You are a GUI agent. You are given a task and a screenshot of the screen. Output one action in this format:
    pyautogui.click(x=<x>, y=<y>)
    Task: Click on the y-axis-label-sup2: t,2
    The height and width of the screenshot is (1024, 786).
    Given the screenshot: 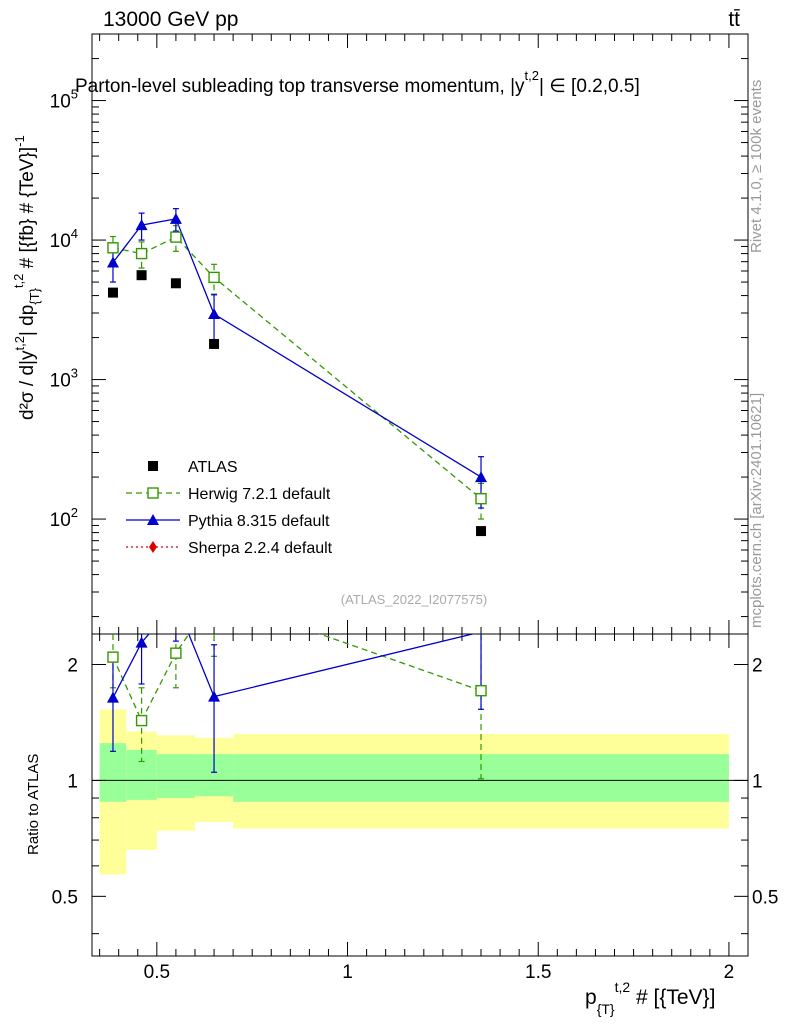 What is the action you would take?
    pyautogui.click(x=18, y=281)
    